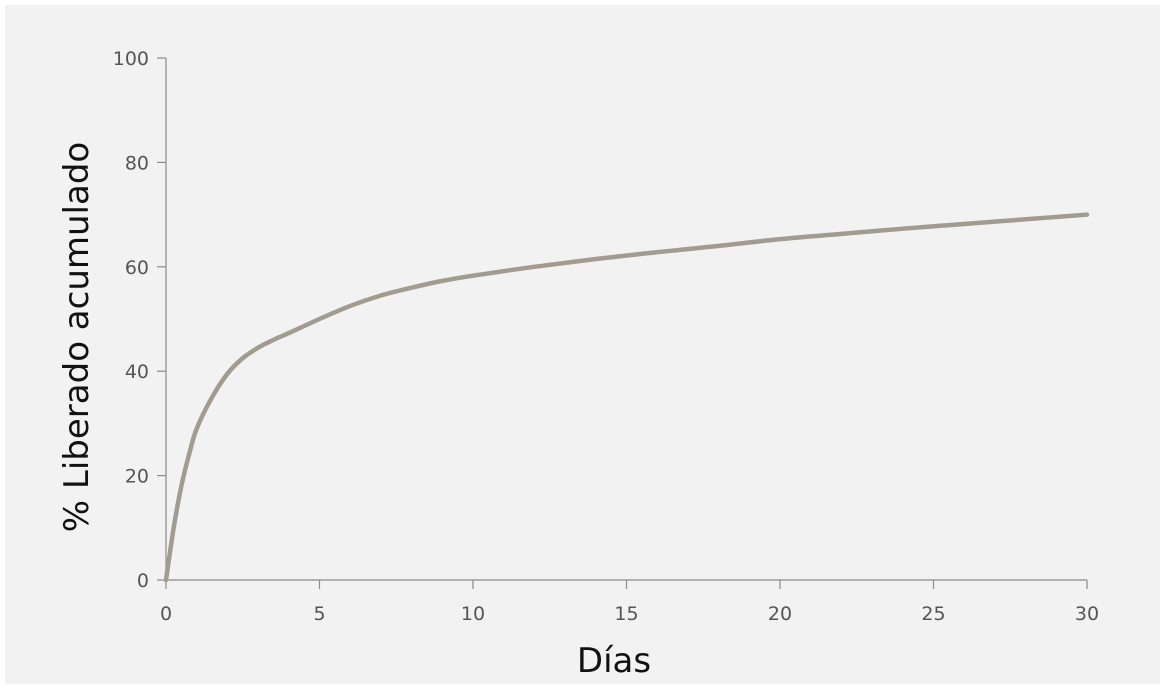 The image size is (1165, 689). What do you see at coordinates (137, 372) in the screenshot?
I see `y-tick-label: 40` at bounding box center [137, 372].